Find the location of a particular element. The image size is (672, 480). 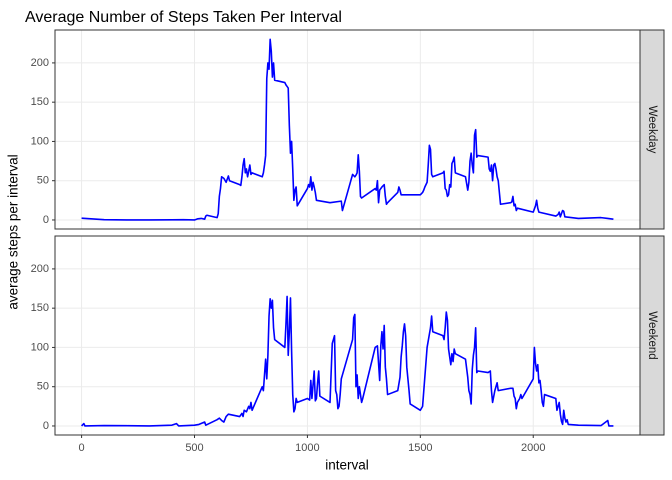

x-tick-label: 0 is located at coordinates (82, 448).